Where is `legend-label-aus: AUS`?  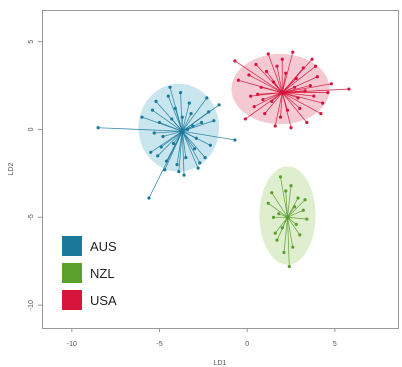 legend-label-aus: AUS is located at coordinates (103, 246).